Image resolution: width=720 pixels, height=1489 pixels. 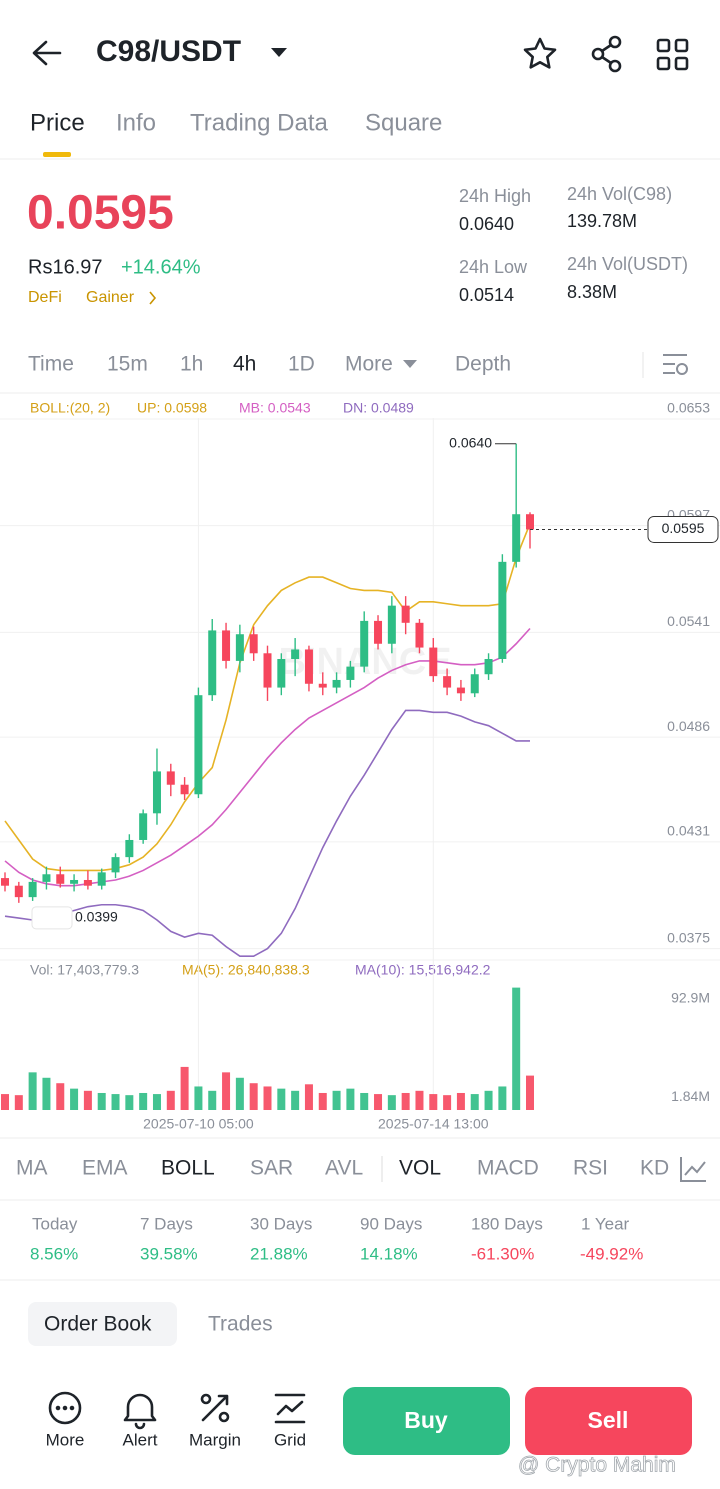 What do you see at coordinates (47, 53) in the screenshot?
I see `back-button` at bounding box center [47, 53].